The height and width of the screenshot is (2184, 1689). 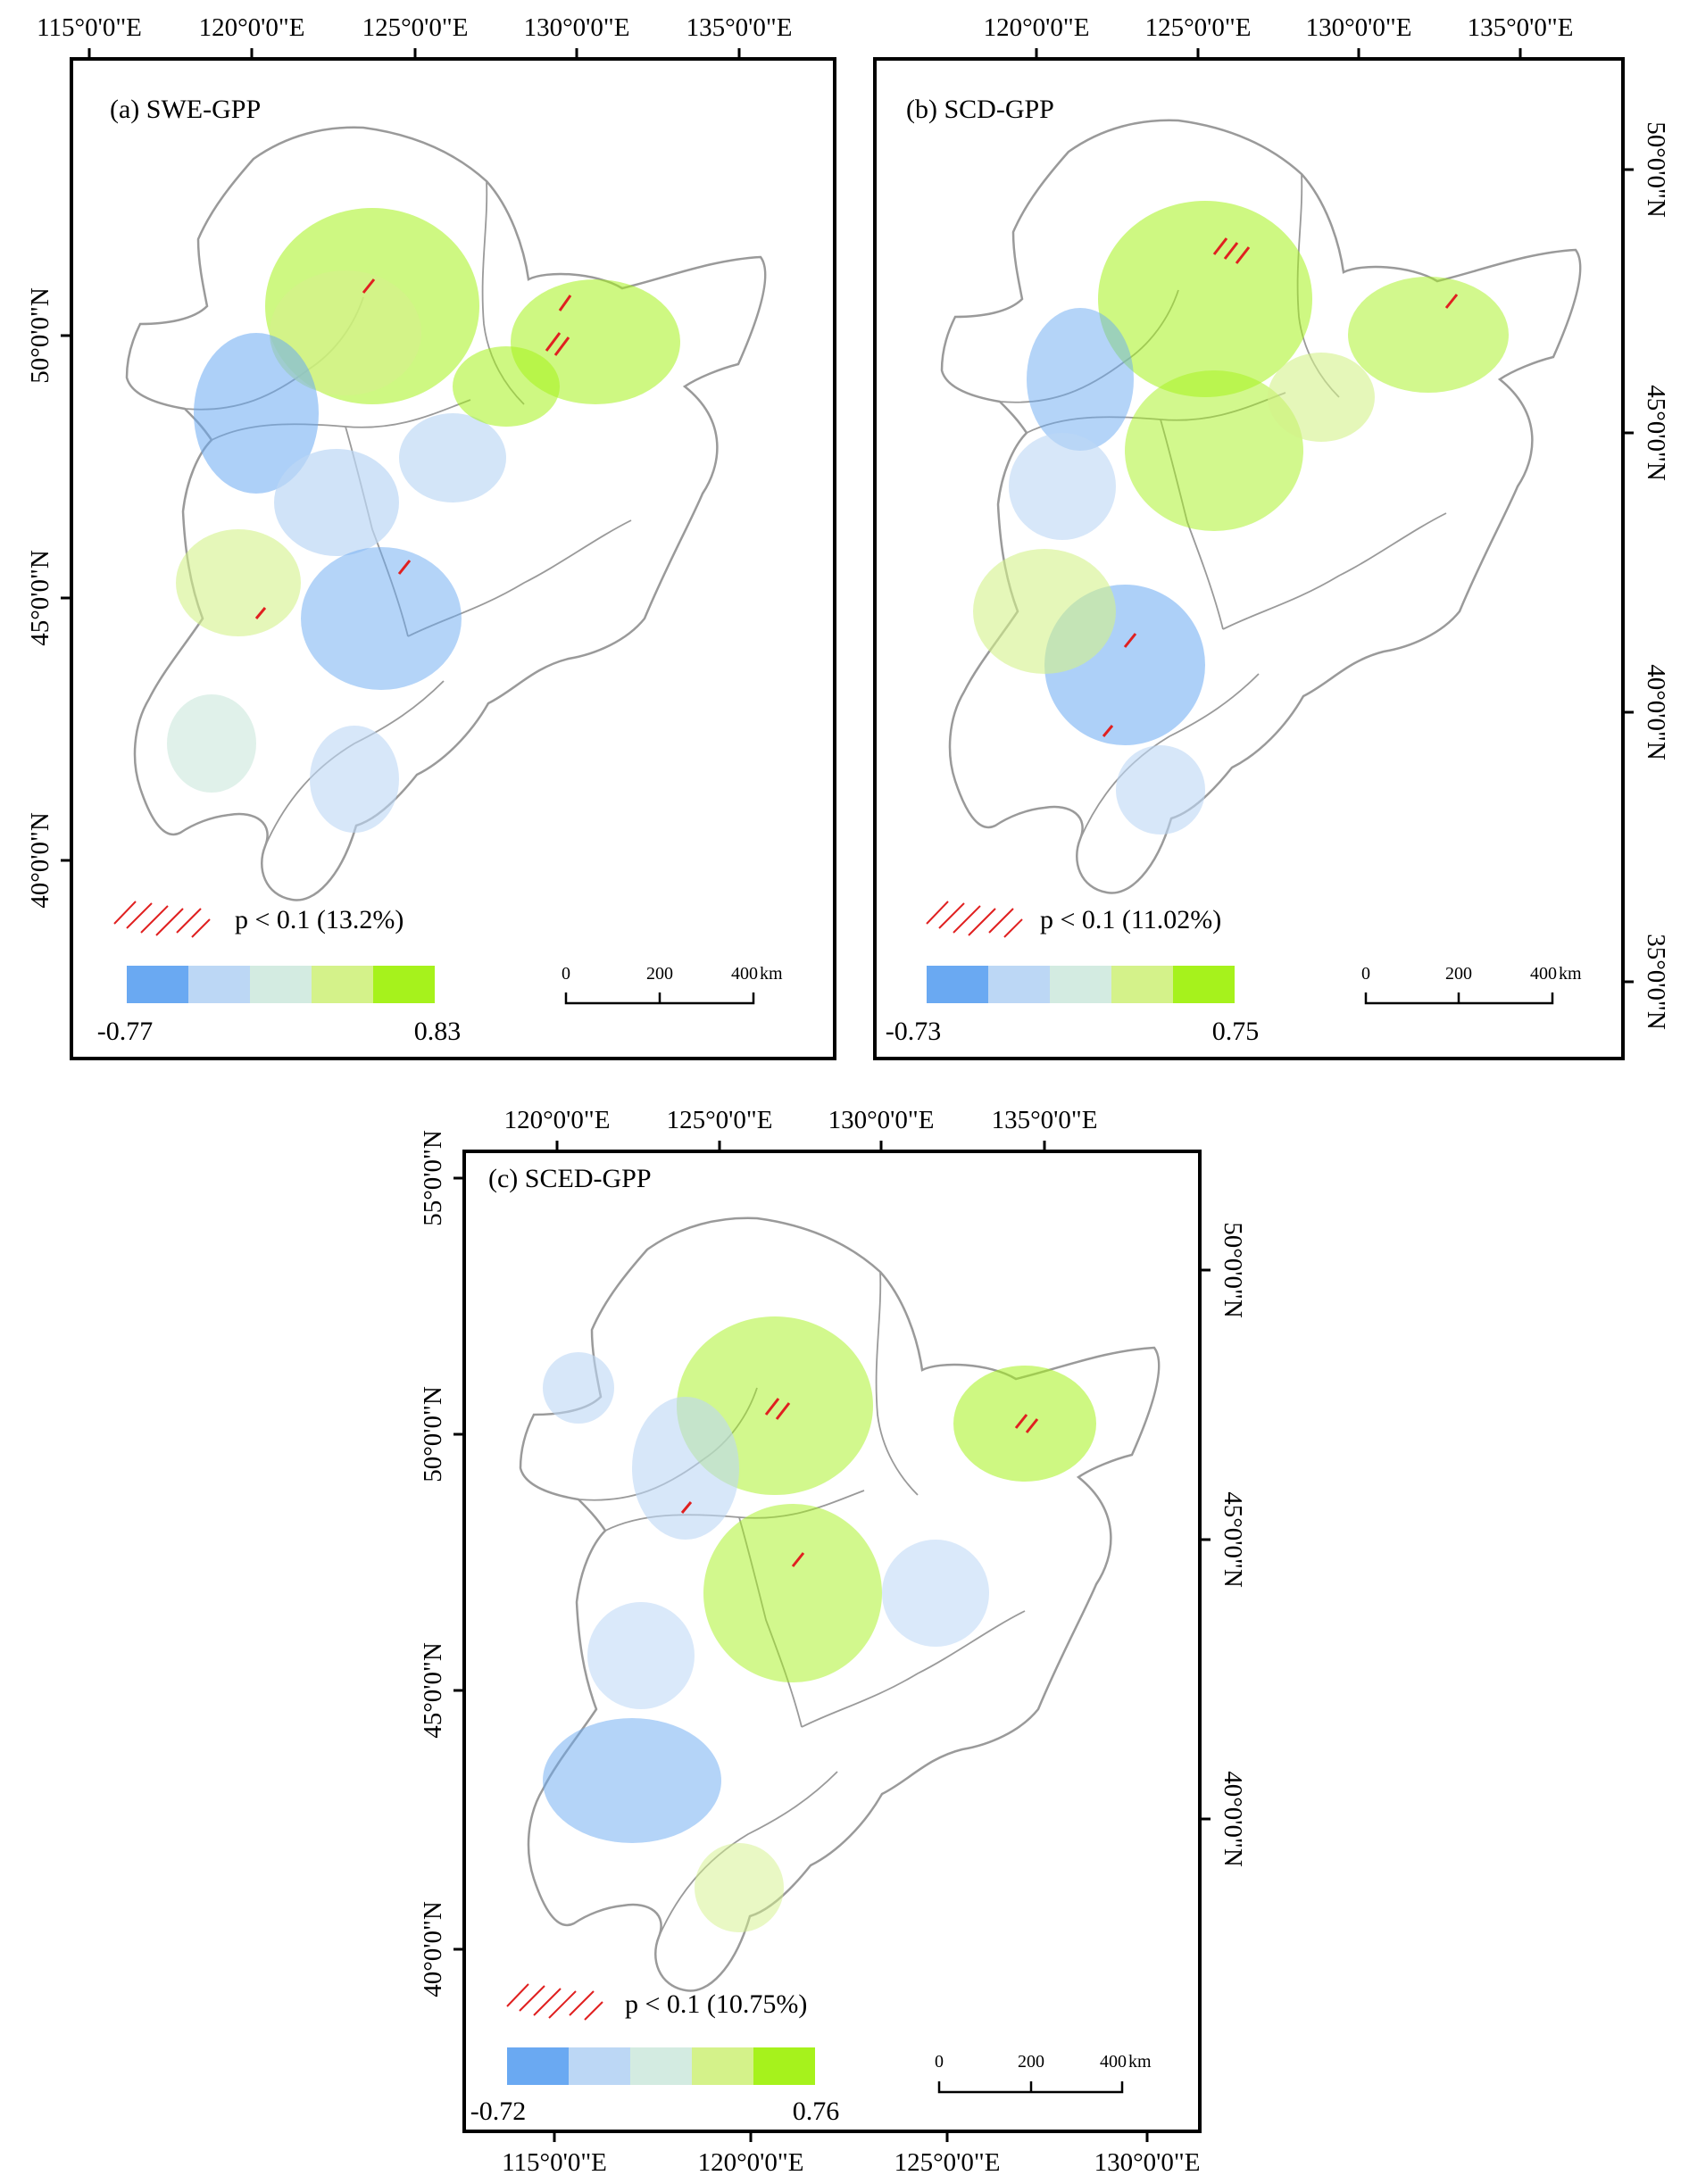 I want to click on colorbar-max-label: 0.75, so click(x=1236, y=1032).